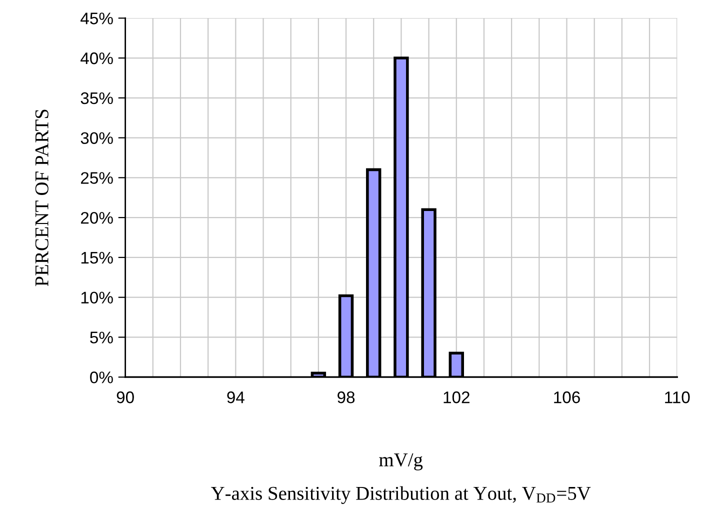  What do you see at coordinates (346, 397) in the screenshot?
I see `x-tick-label: 98` at bounding box center [346, 397].